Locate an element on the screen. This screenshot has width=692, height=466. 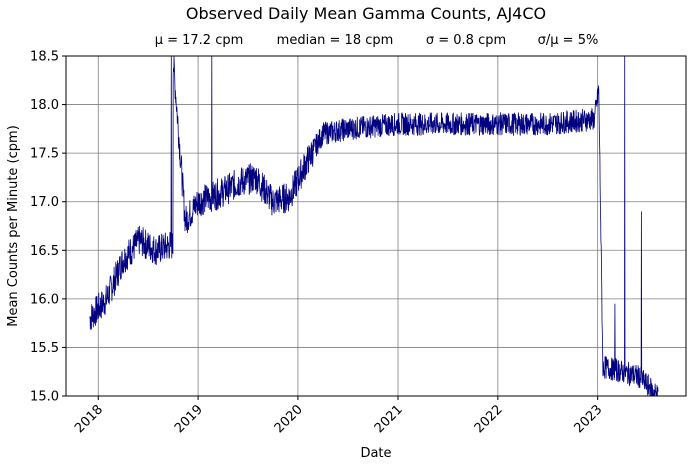
y-tick-label: 16.0 is located at coordinates (44, 299).